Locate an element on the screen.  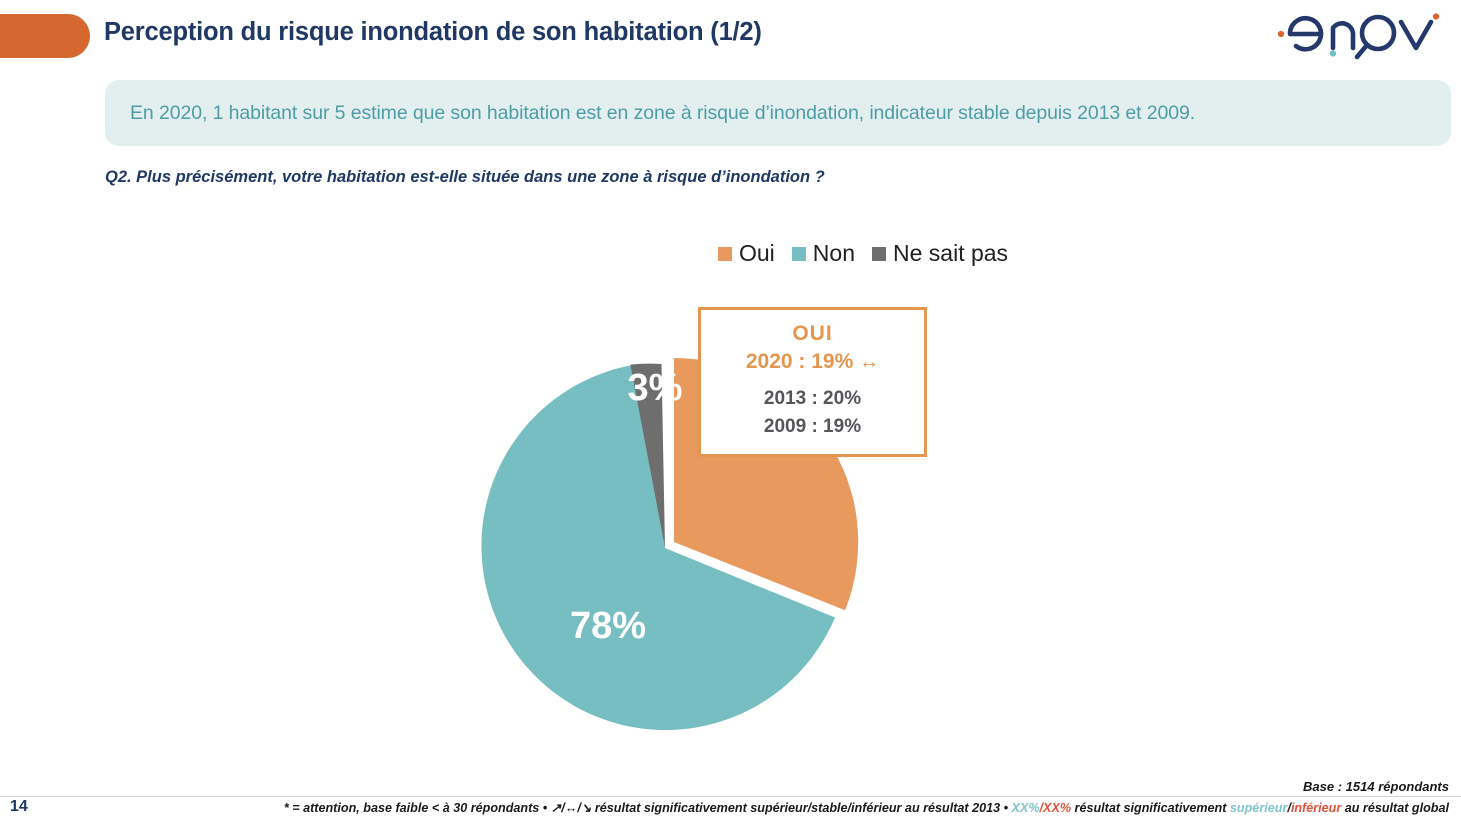
callout-previous-2013: 2013 : 20% is located at coordinates (812, 398).